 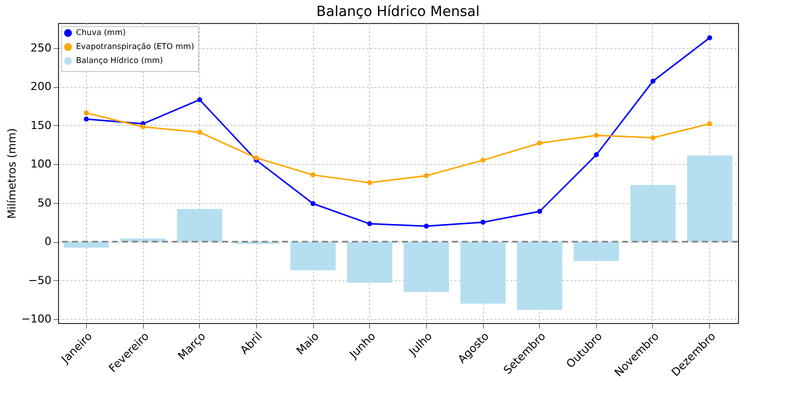 What do you see at coordinates (41, 164) in the screenshot?
I see `y-tick-label: 100` at bounding box center [41, 164].